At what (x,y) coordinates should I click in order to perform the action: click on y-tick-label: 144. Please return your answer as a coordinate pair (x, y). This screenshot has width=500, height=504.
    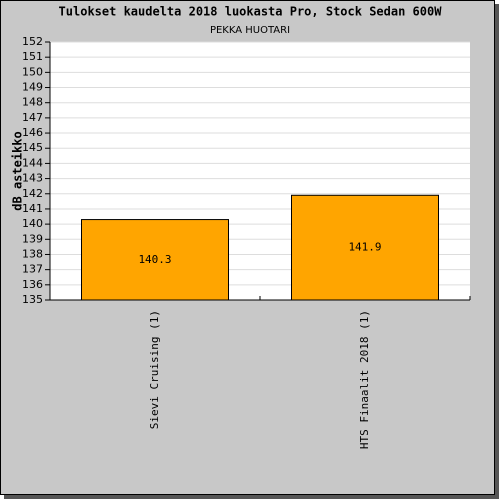
    Looking at the image, I should click on (32, 162).